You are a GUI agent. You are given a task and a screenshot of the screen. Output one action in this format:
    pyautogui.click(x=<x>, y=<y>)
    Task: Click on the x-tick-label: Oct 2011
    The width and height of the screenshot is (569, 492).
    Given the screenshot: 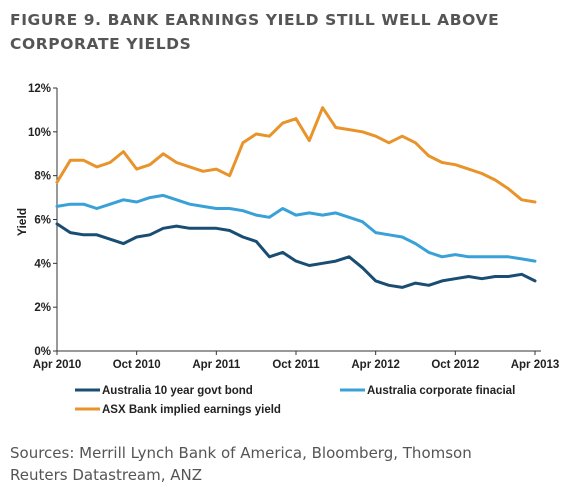 What is the action you would take?
    pyautogui.click(x=296, y=365)
    